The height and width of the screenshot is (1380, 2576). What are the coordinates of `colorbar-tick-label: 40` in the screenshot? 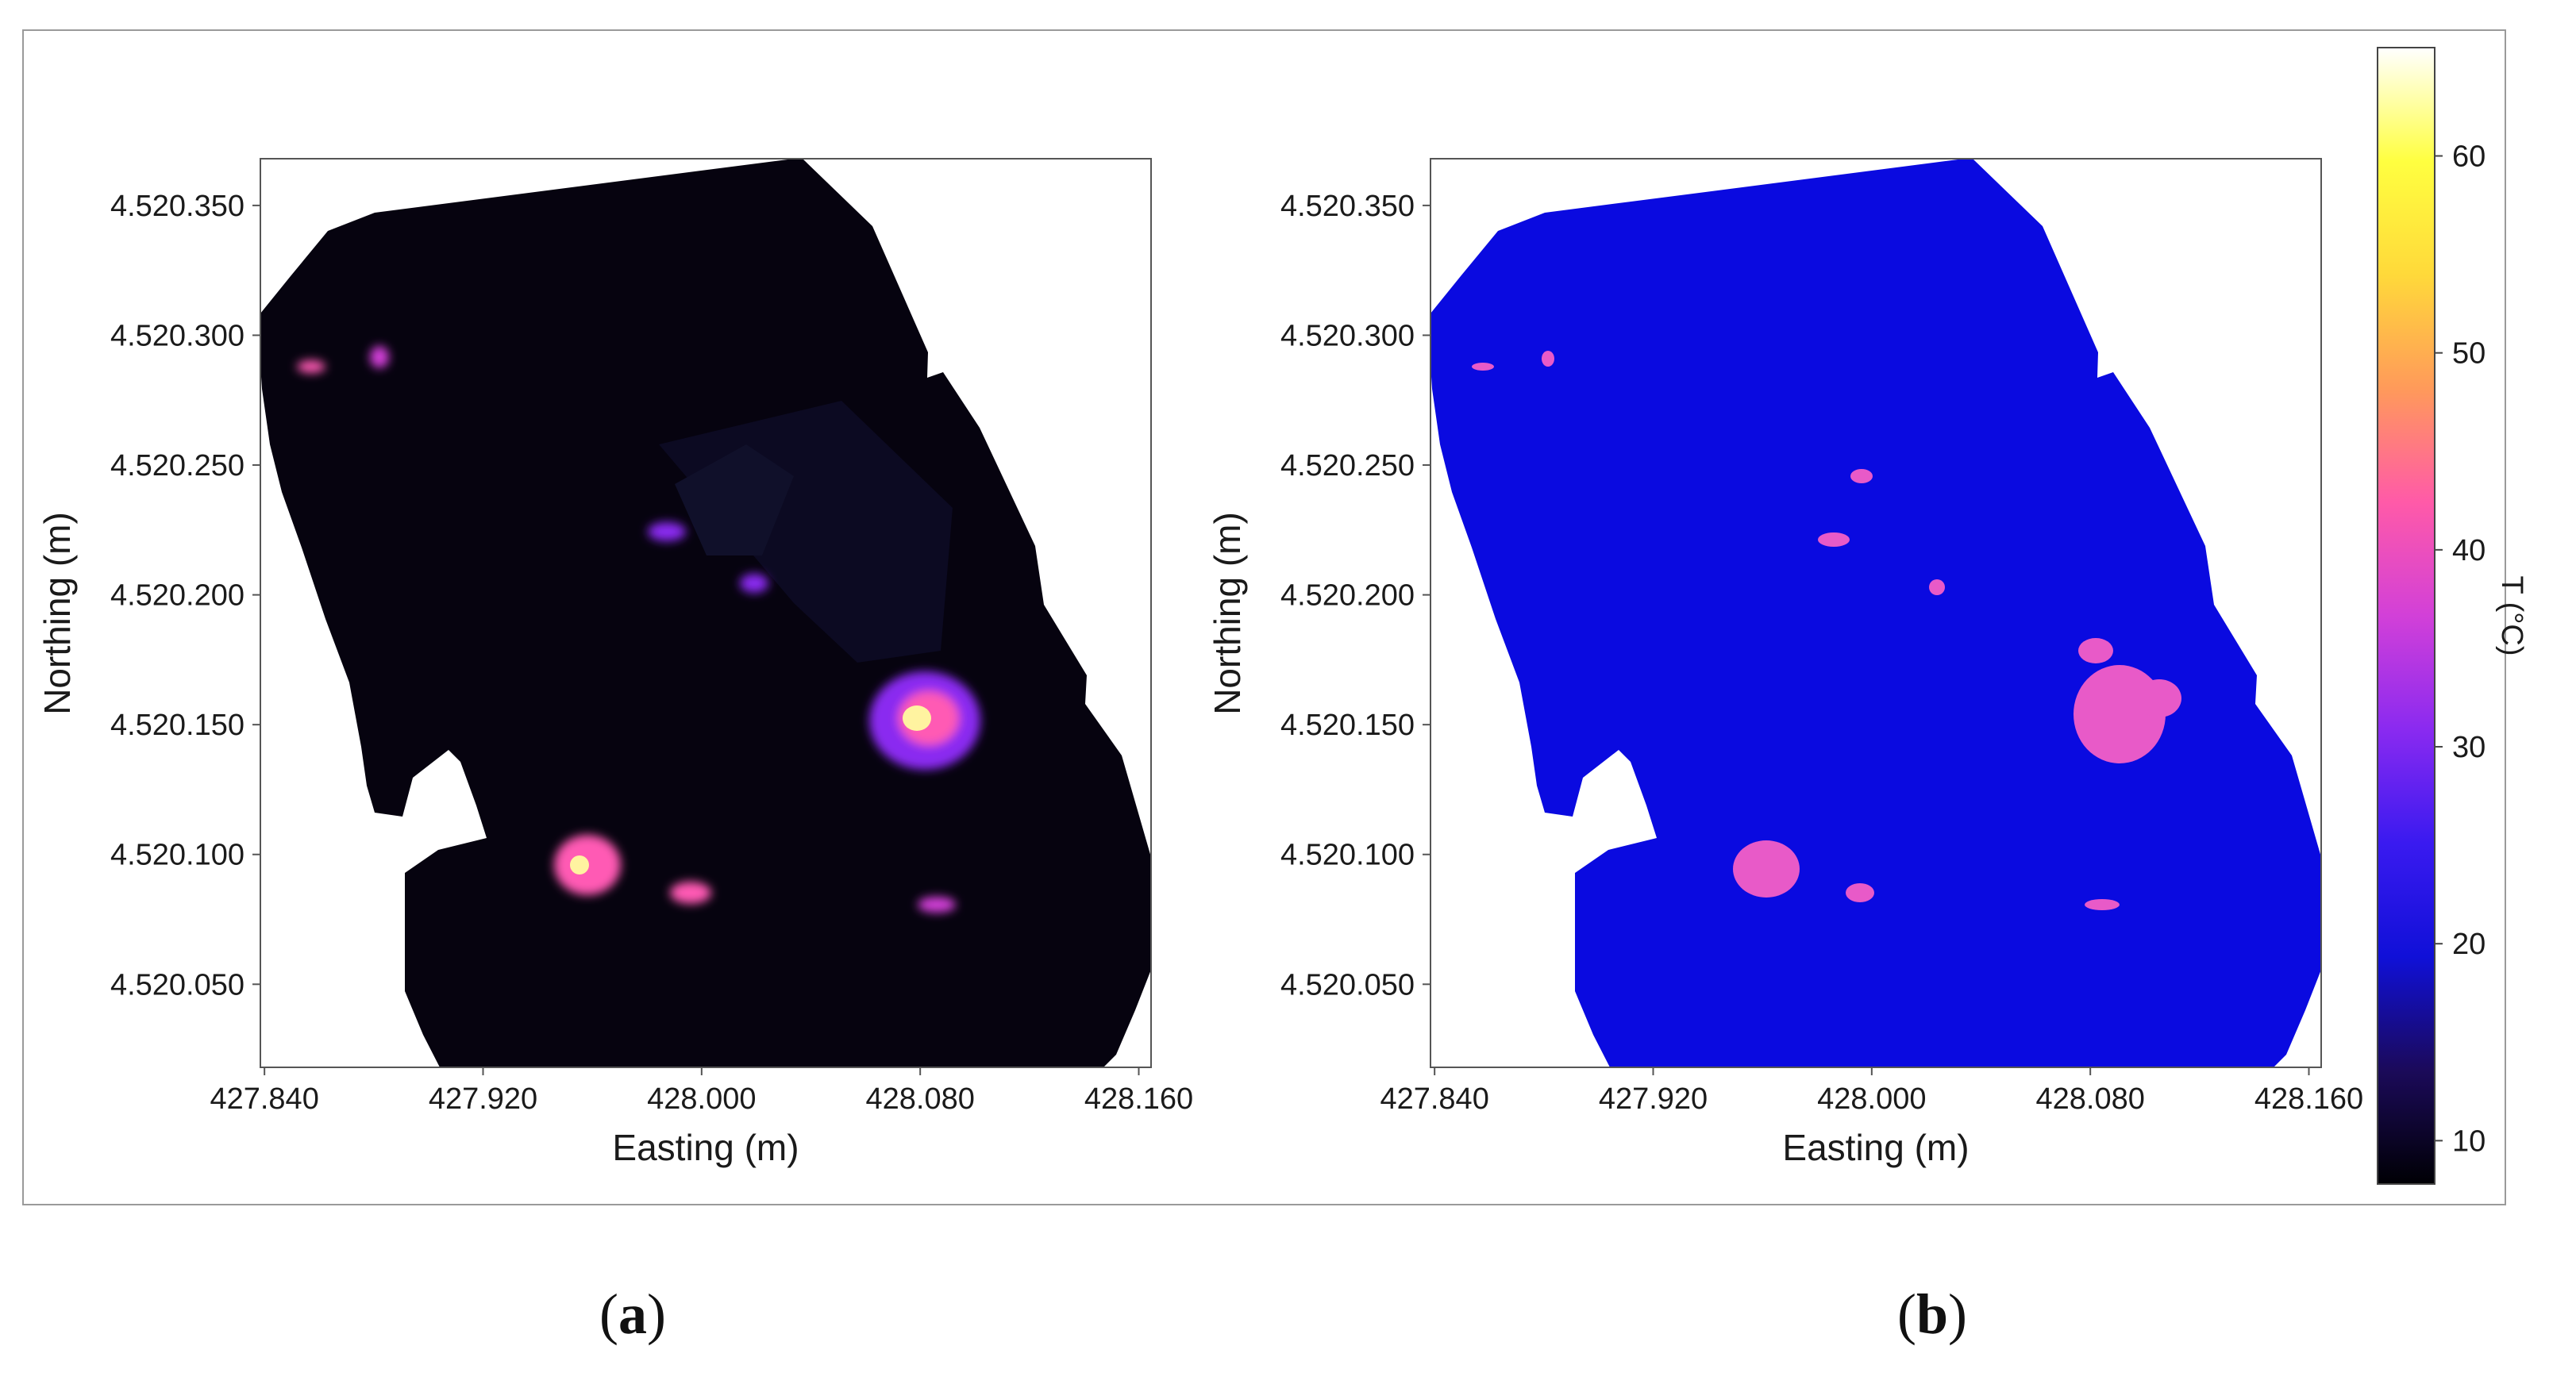 It's located at (2469, 550).